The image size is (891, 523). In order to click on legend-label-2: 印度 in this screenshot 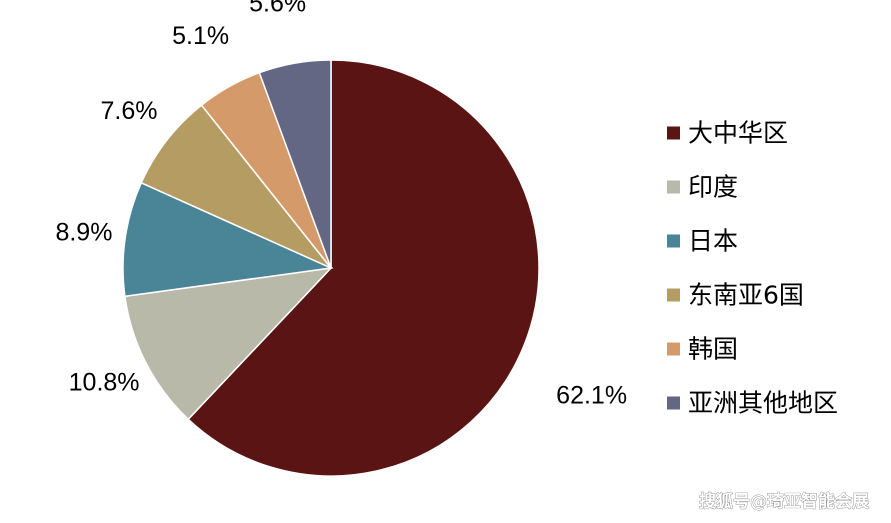, I will do `click(713, 187)`.